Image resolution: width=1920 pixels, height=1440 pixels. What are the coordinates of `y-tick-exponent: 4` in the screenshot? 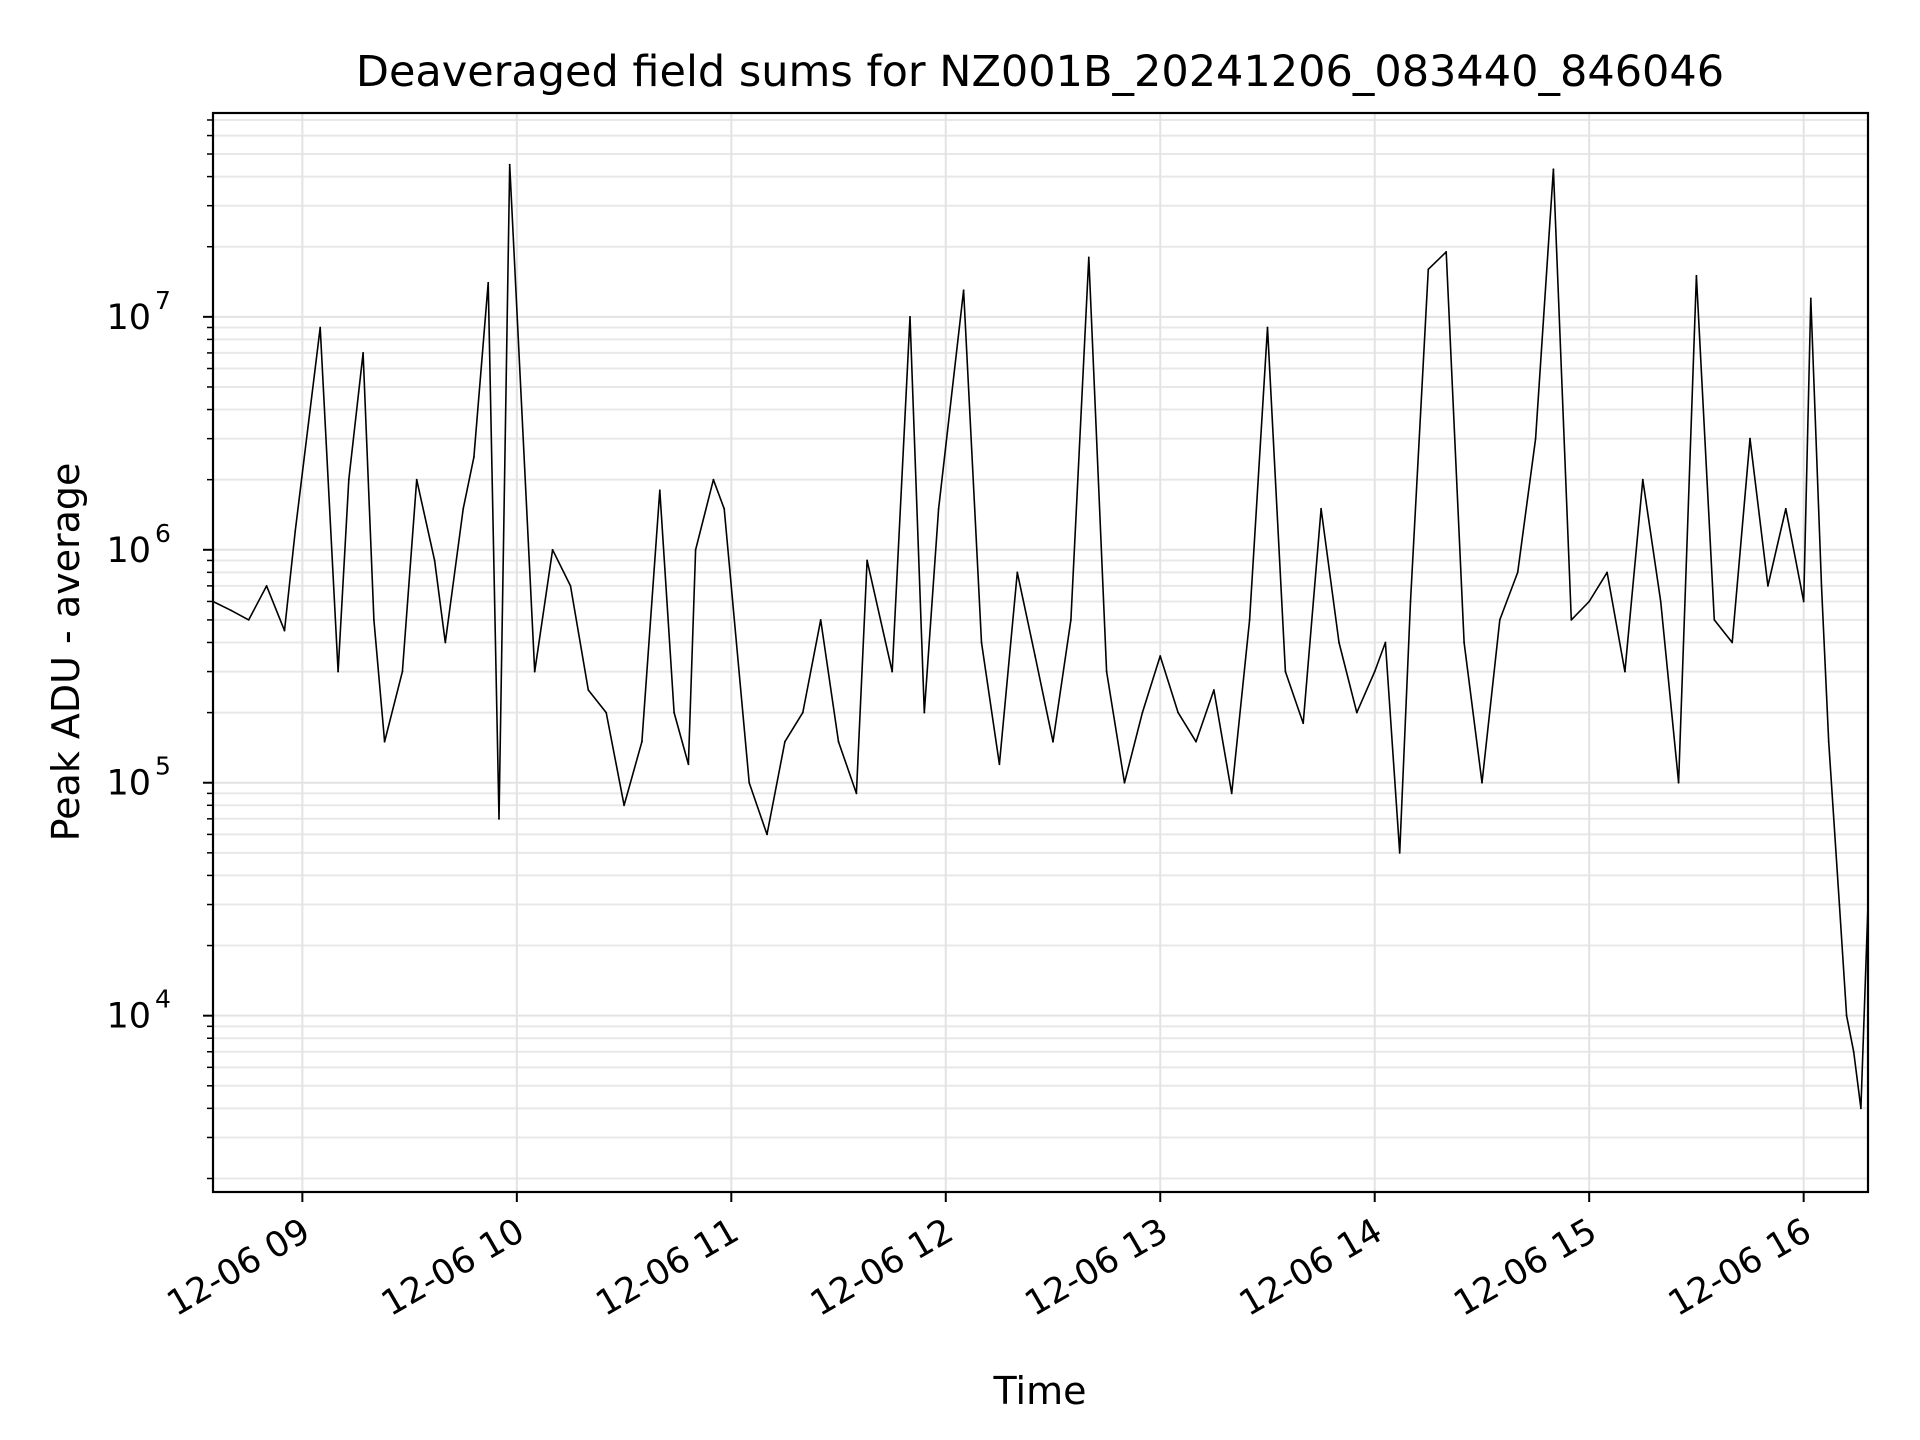 It's located at (163, 999).